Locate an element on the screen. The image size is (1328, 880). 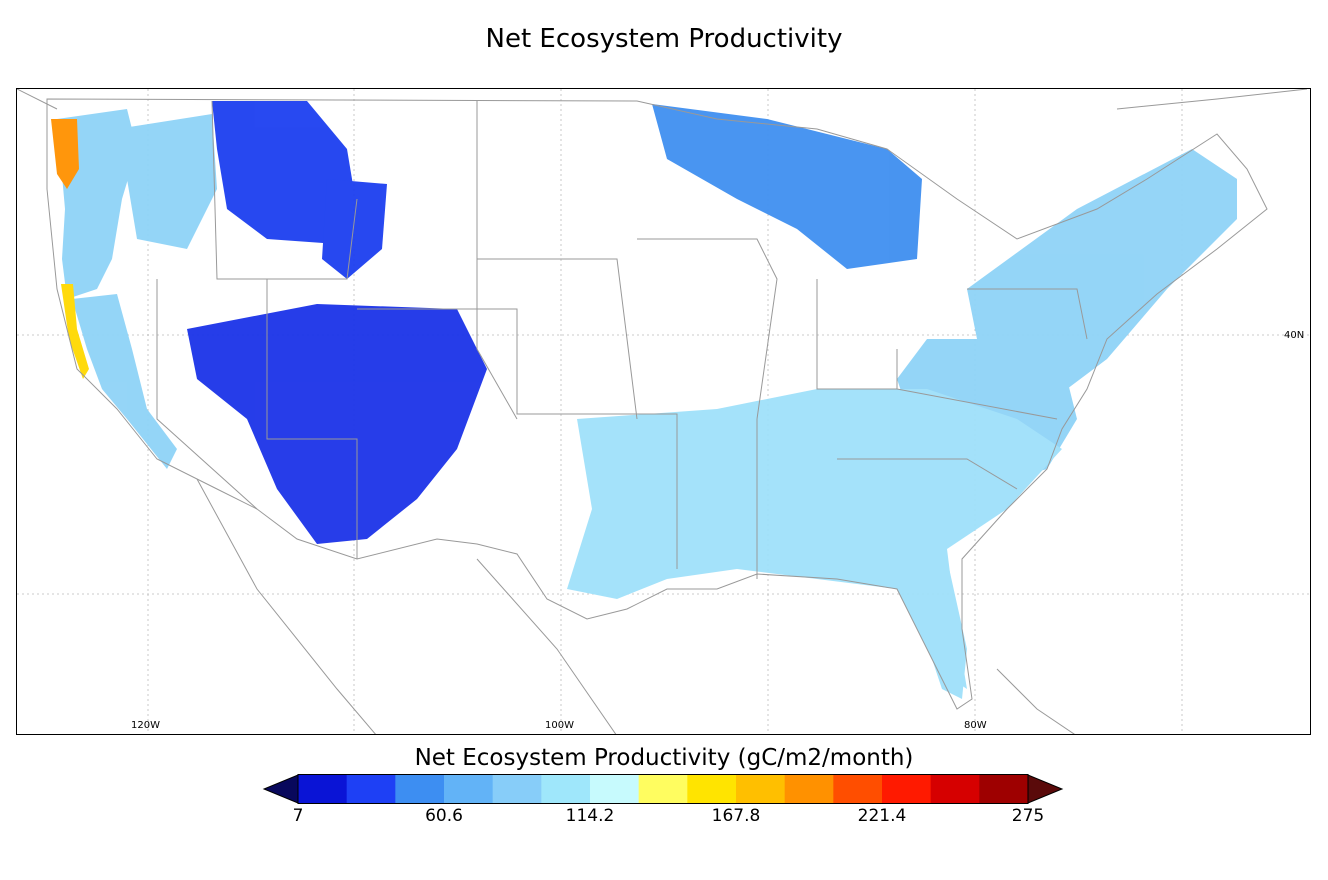
colorbar is located at coordinates (663, 789).